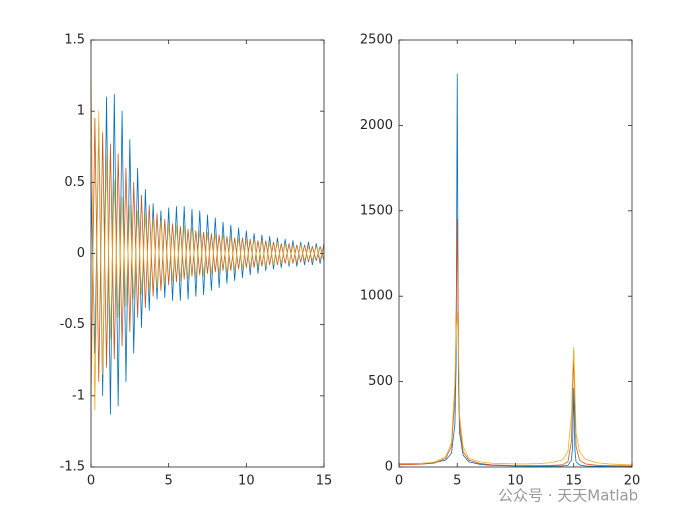 The height and width of the screenshot is (525, 700). Describe the element at coordinates (376, 125) in the screenshot. I see `y-tick-label: 2000` at that location.